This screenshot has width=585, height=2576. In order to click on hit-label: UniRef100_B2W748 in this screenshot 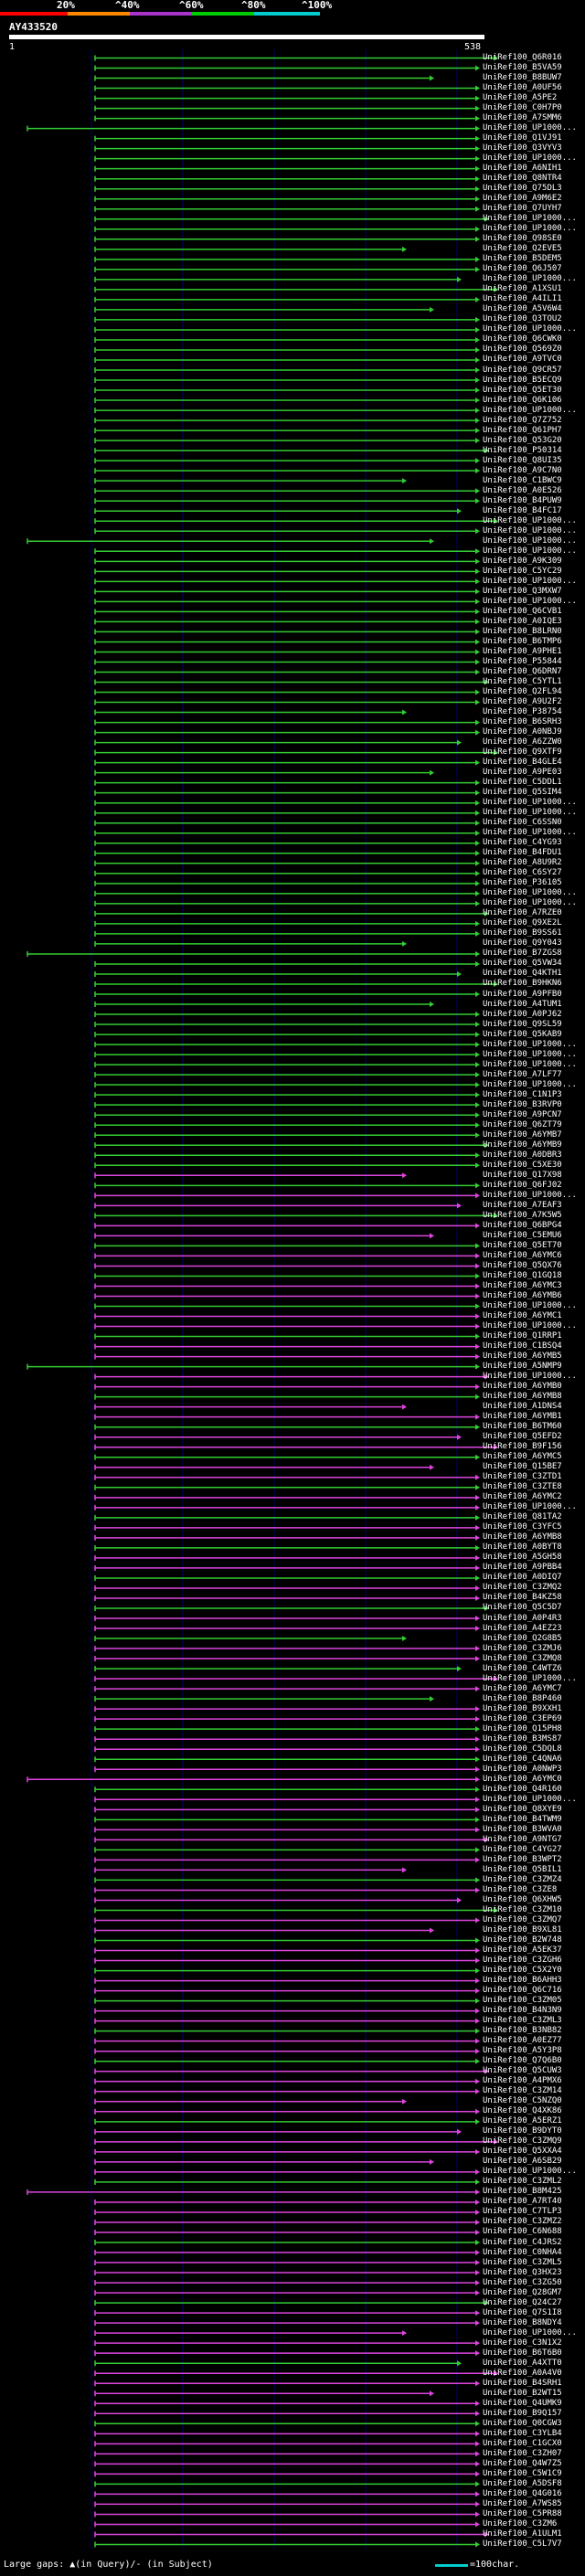, I will do `click(522, 1940)`.